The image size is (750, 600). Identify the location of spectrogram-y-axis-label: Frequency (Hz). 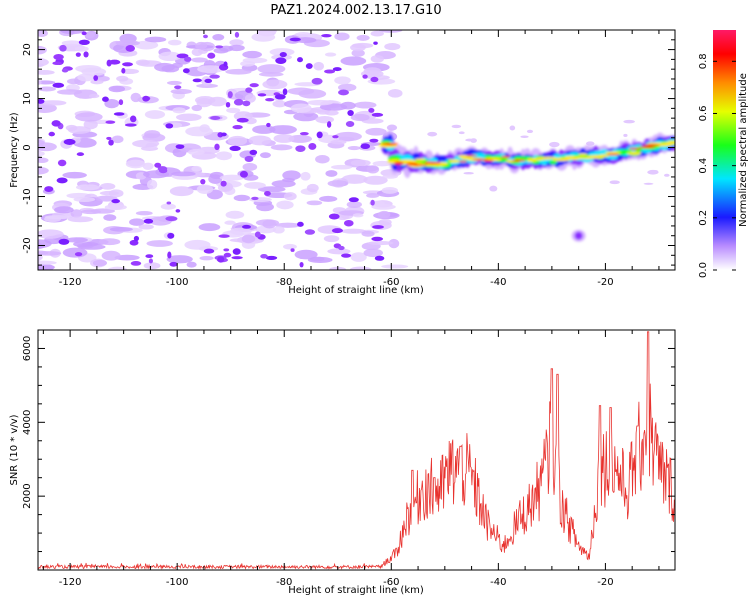
(14, 150).